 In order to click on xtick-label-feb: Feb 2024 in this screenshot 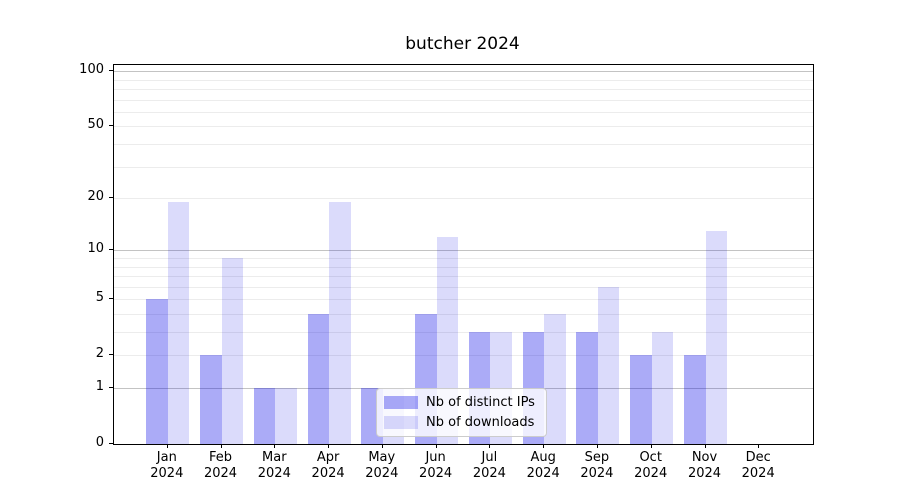, I will do `click(221, 466)`.